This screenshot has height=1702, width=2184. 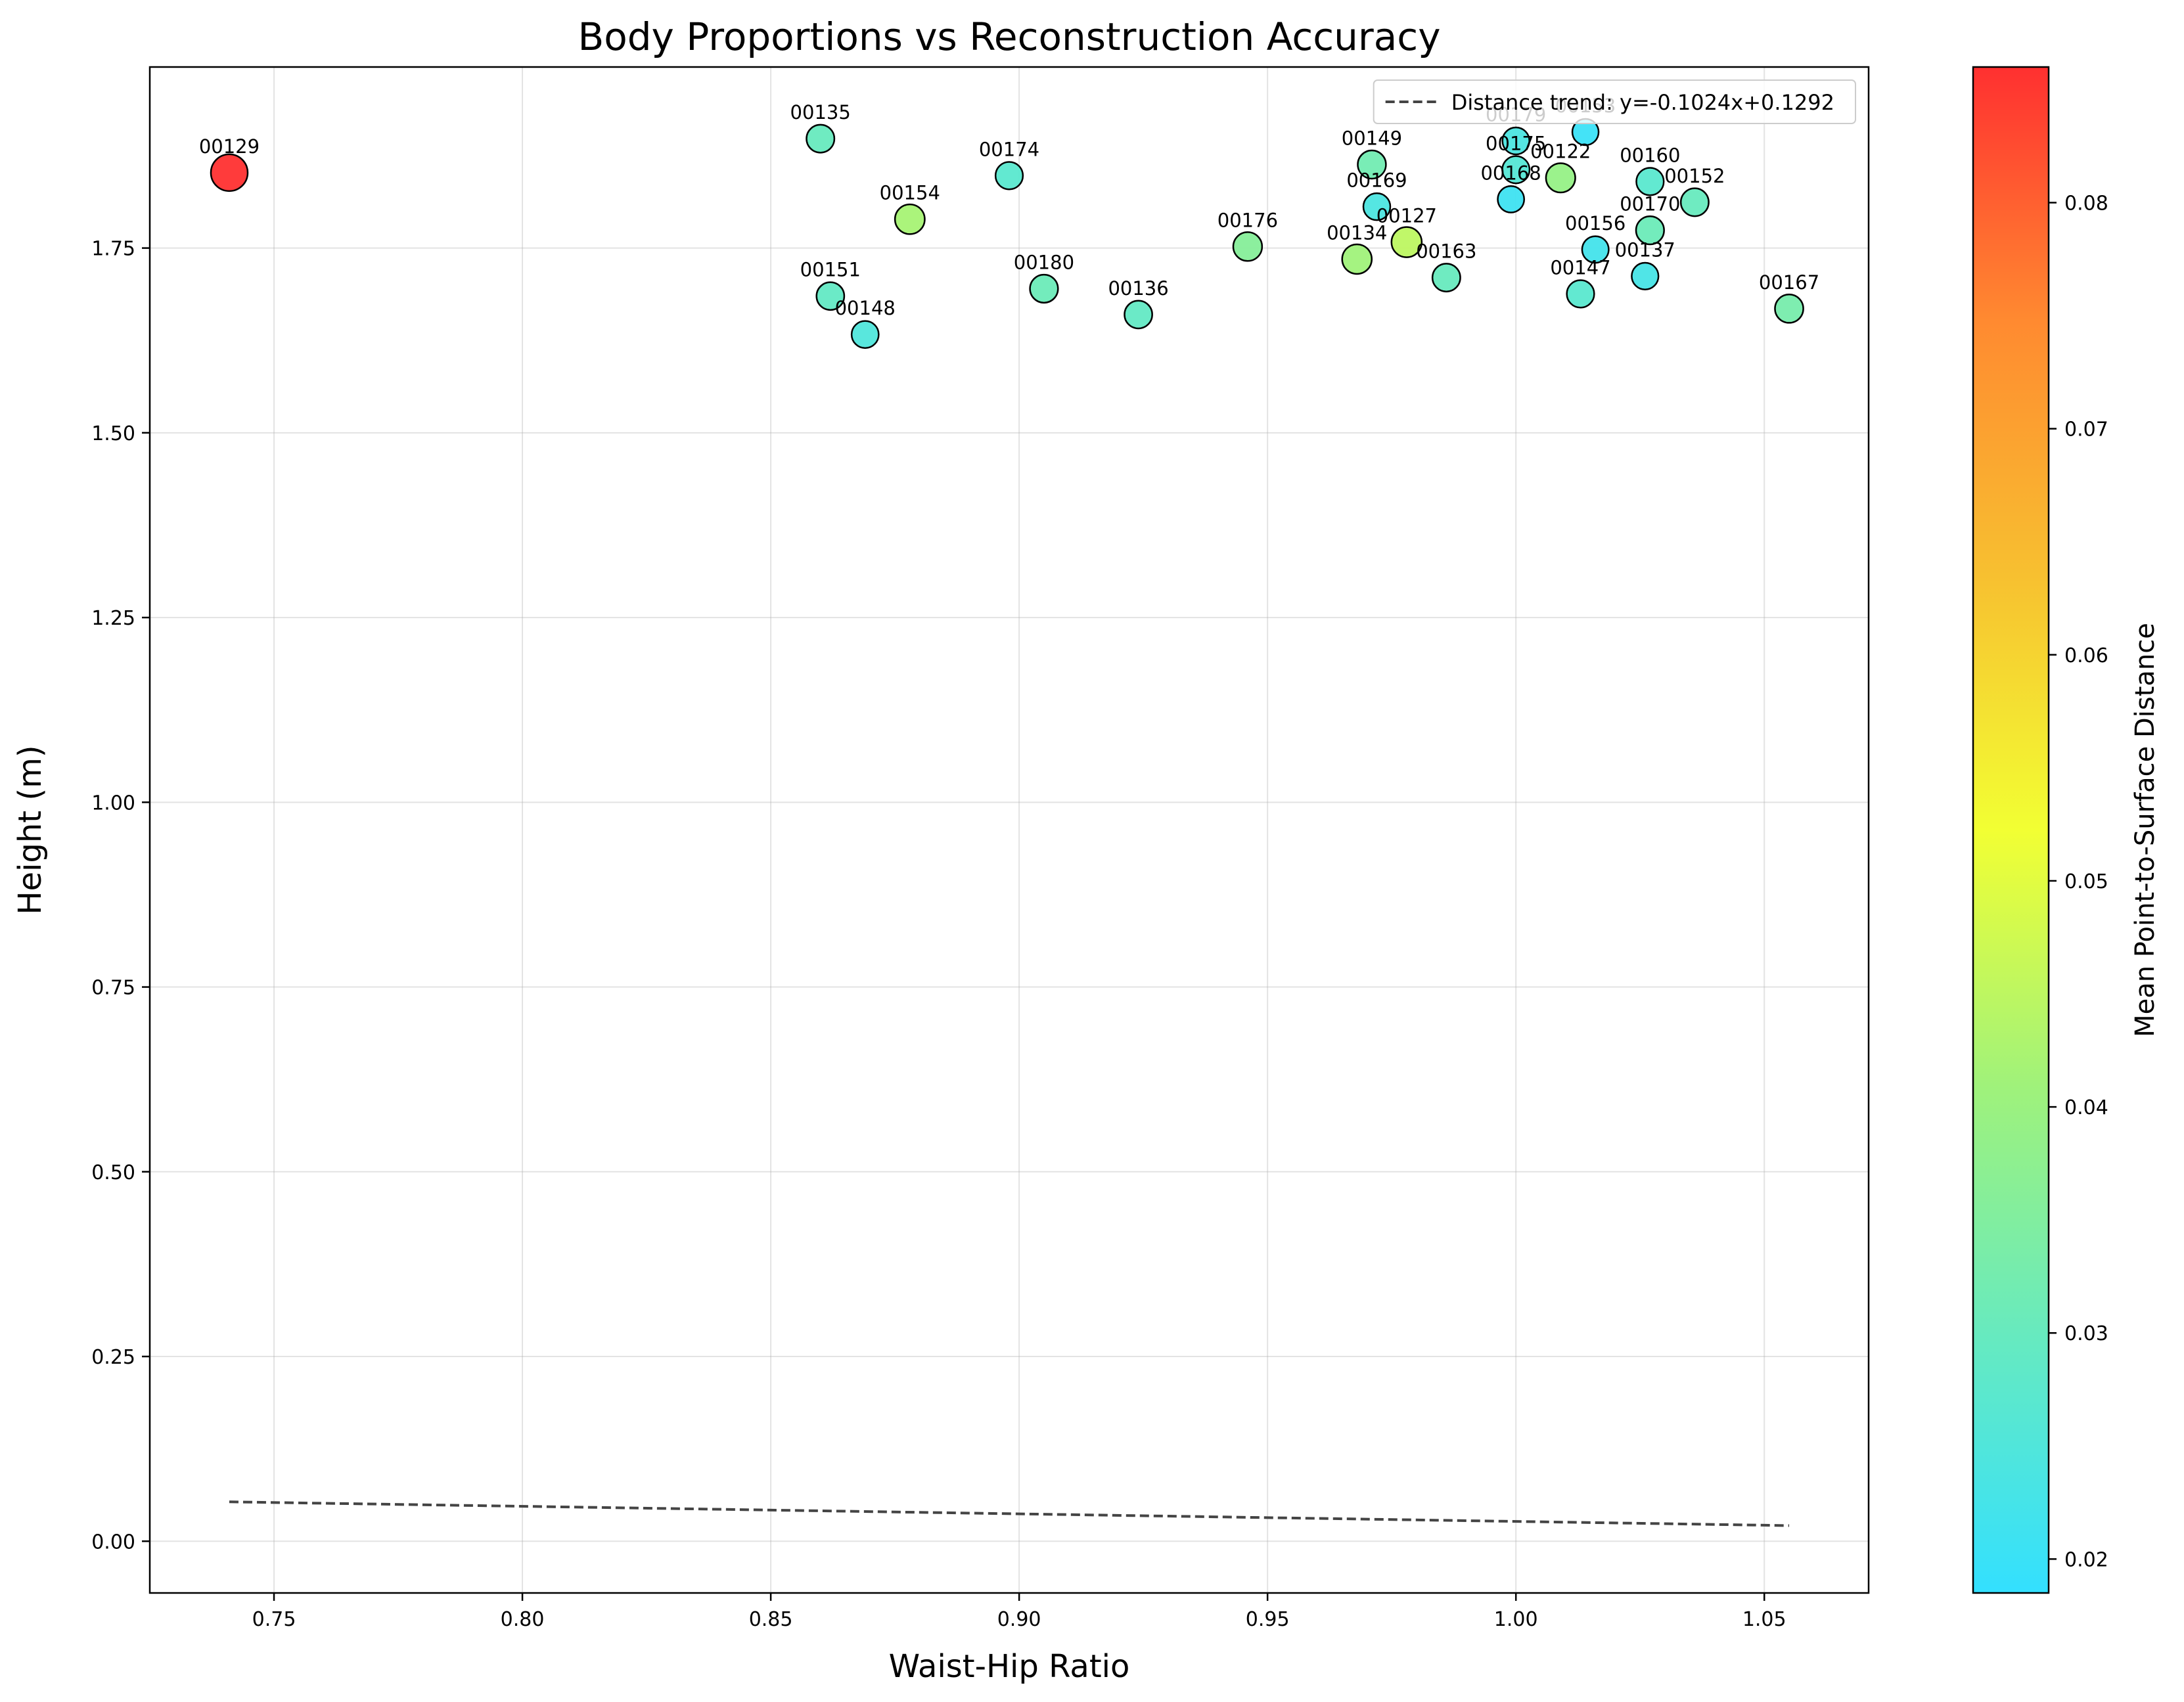 What do you see at coordinates (120, 896) in the screenshot?
I see `y-axis-ticks: 0.00 0.25 0.50 0.75 1.00 1.25 1.50 1.75` at bounding box center [120, 896].